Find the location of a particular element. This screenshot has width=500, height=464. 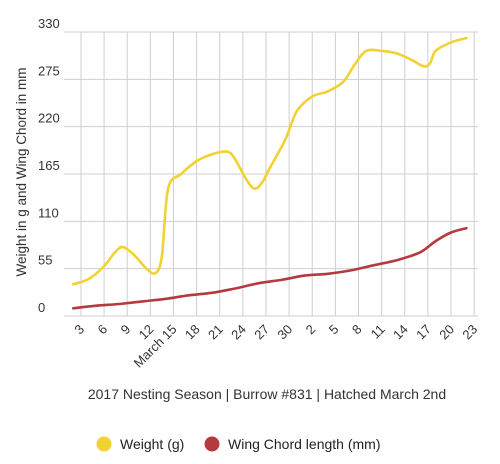

x-tick-label: 24 is located at coordinates (238, 332).